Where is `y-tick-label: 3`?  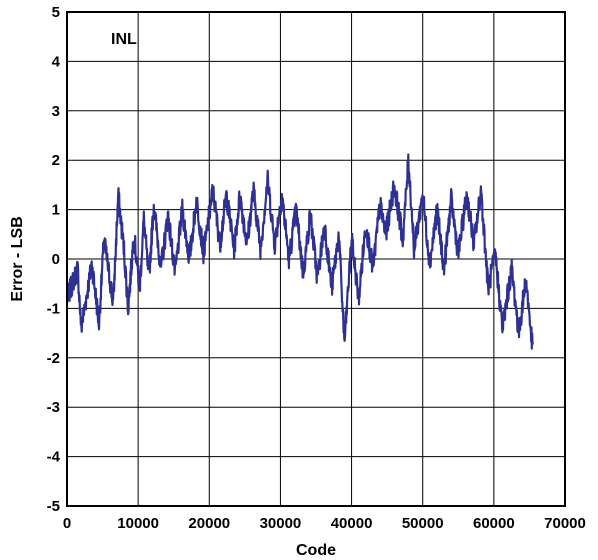 y-tick-label: 3 is located at coordinates (56, 111).